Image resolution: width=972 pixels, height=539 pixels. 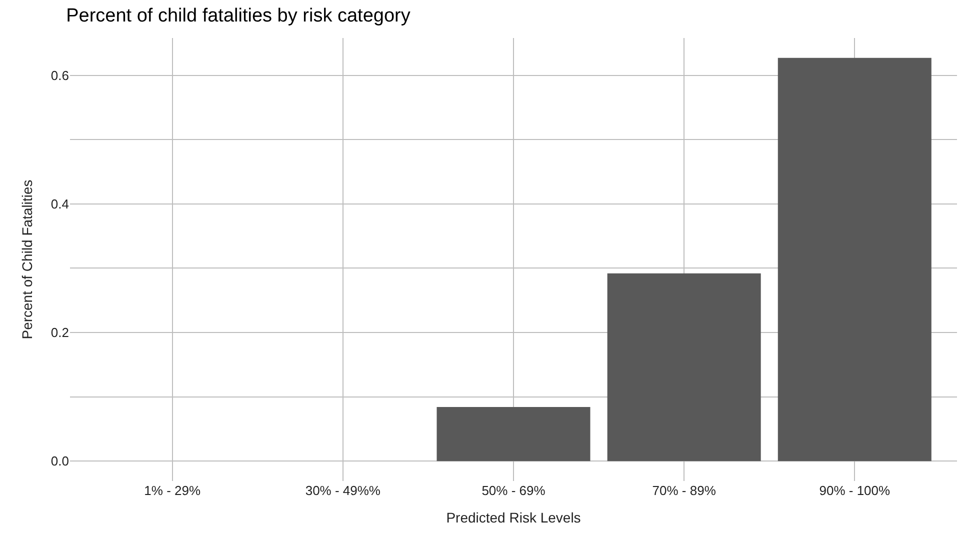 I want to click on x-tick-label: 30% - 49%%, so click(x=343, y=490).